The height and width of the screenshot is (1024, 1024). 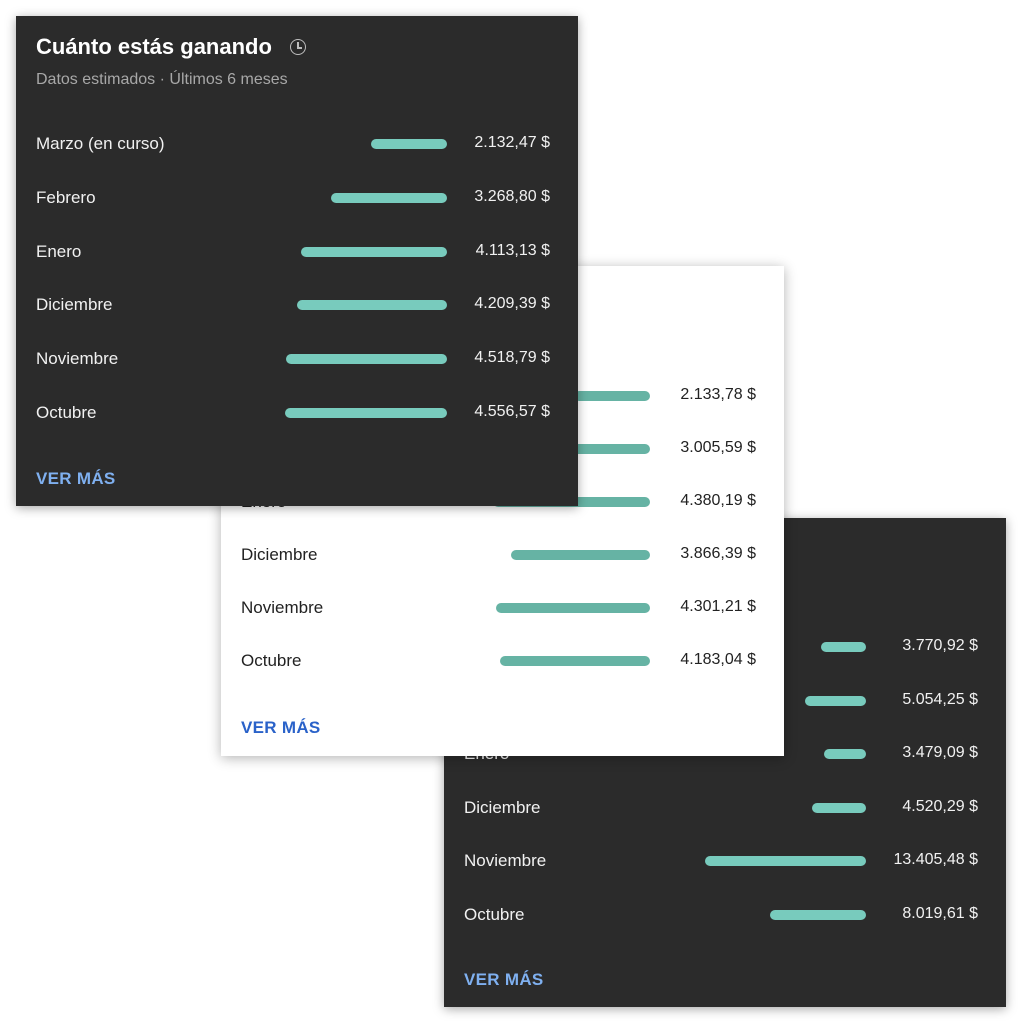 I want to click on month-label: Marzo (en curso), so click(x=100, y=143).